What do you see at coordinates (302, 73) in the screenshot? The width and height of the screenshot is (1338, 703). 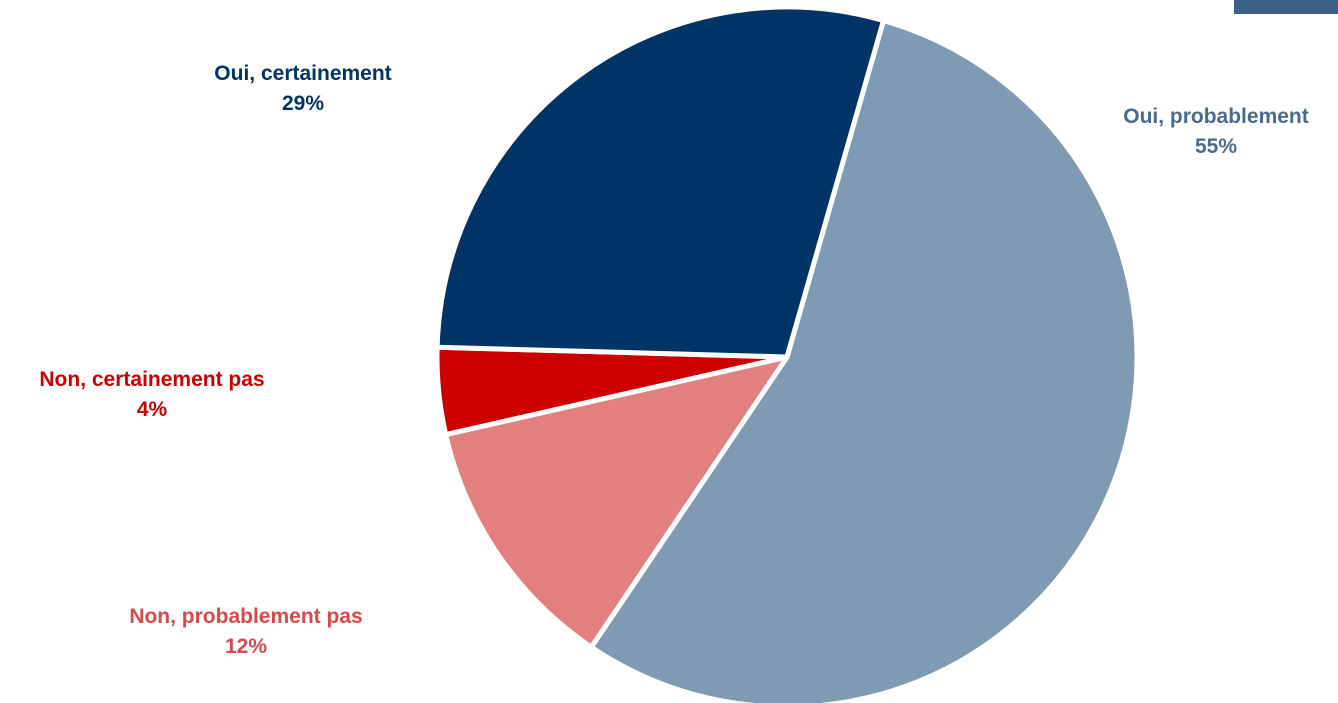 I see `slice-label: Oui, certainement` at bounding box center [302, 73].